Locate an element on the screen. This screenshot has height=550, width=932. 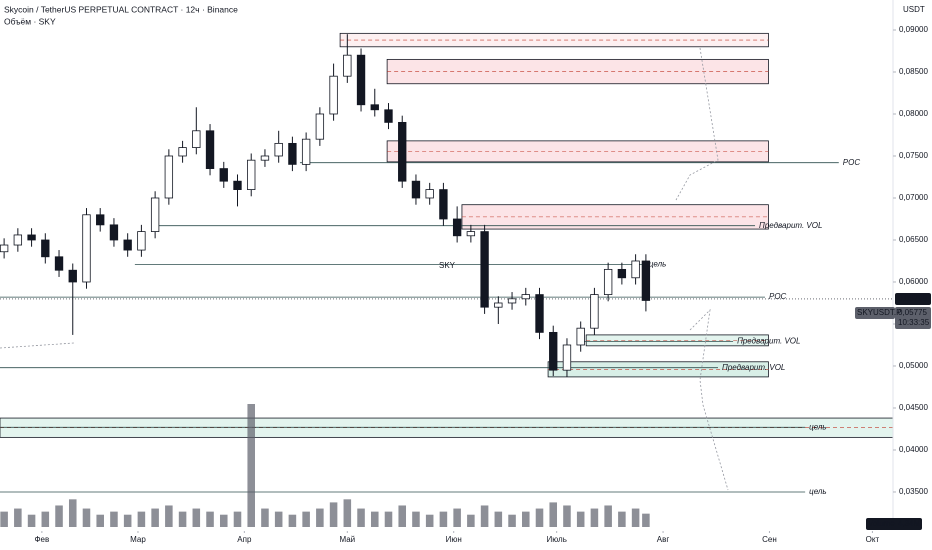
x-tick-label: Май is located at coordinates (347, 539).